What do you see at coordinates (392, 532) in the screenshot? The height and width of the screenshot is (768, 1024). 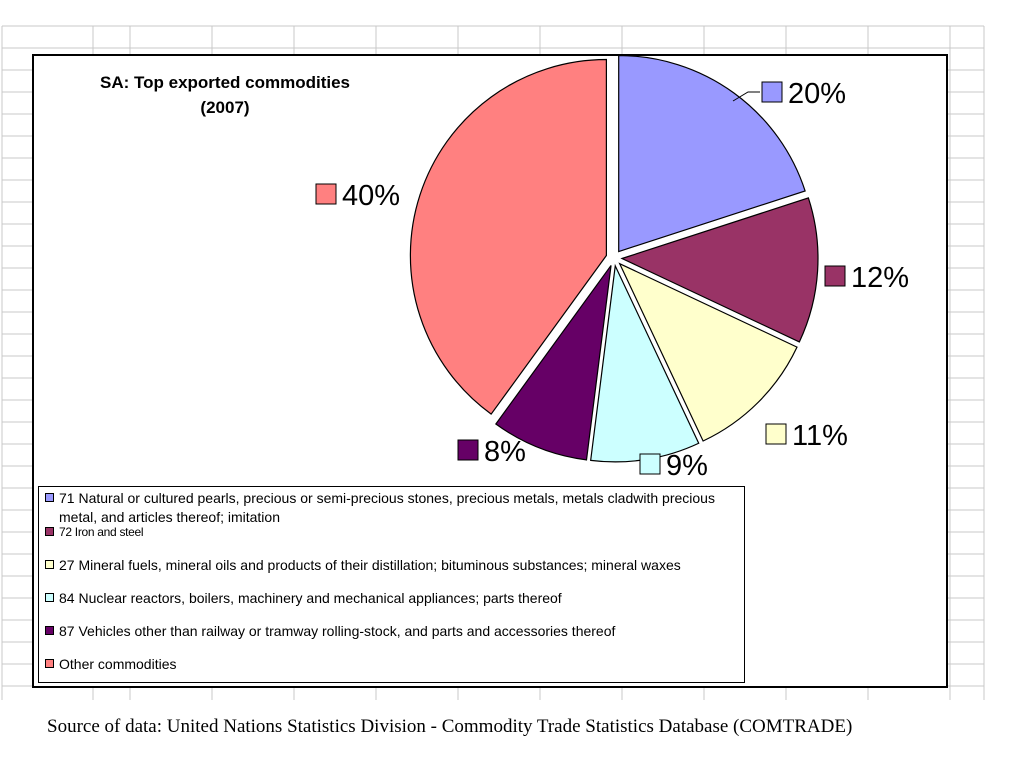 I see `legend-item-2: 72 Iron and steel` at bounding box center [392, 532].